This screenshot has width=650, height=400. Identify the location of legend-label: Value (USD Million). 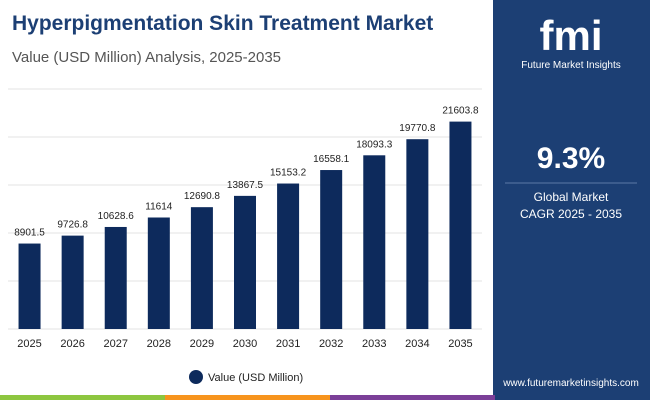
(255, 378).